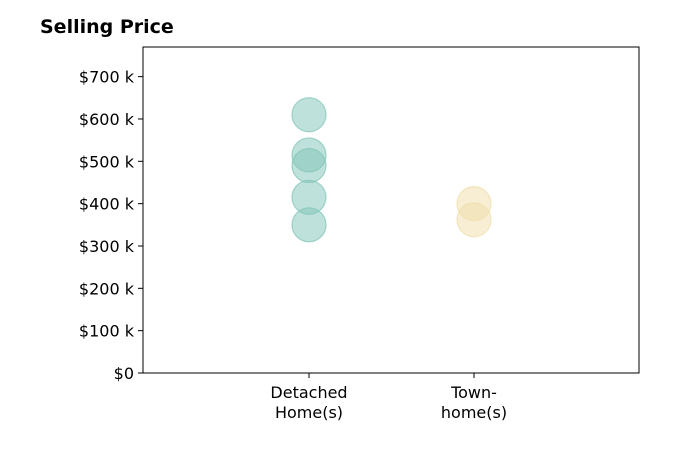 Image resolution: width=679 pixels, height=462 pixels. What do you see at coordinates (388, 397) in the screenshot?
I see `x-axis: Detached Home(s) Town-home(s)` at bounding box center [388, 397].